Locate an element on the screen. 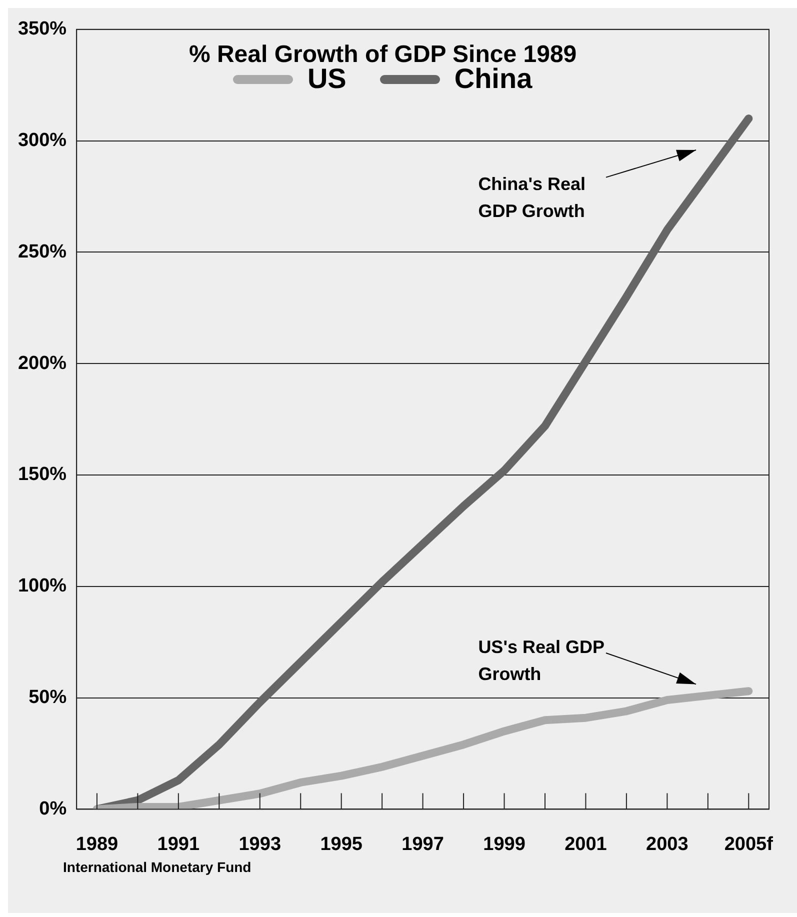 The width and height of the screenshot is (797, 917). x-tick-label: 1993 is located at coordinates (260, 844).